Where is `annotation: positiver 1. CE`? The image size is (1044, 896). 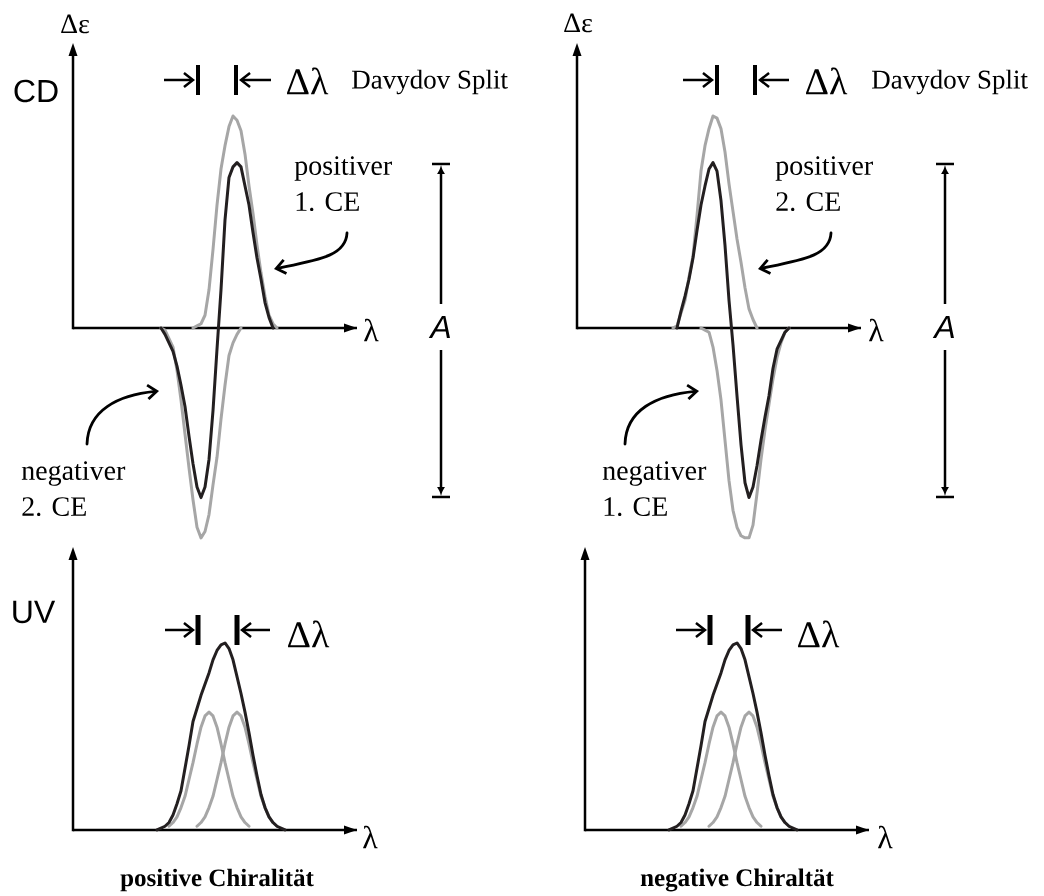 annotation: positiver 1. CE is located at coordinates (343, 184).